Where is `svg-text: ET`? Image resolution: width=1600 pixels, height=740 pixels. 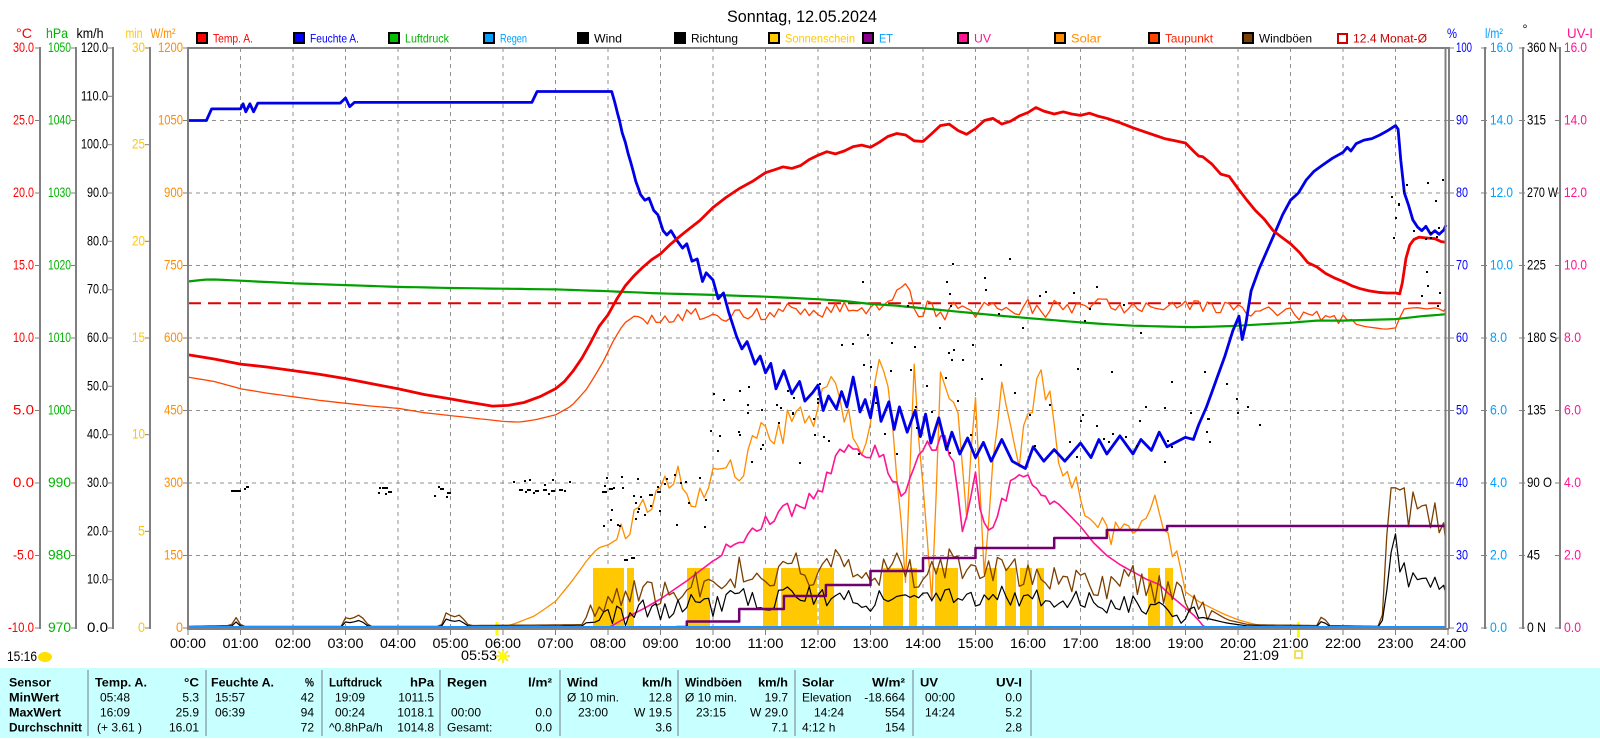
svg-text: ET is located at coordinates (886, 39).